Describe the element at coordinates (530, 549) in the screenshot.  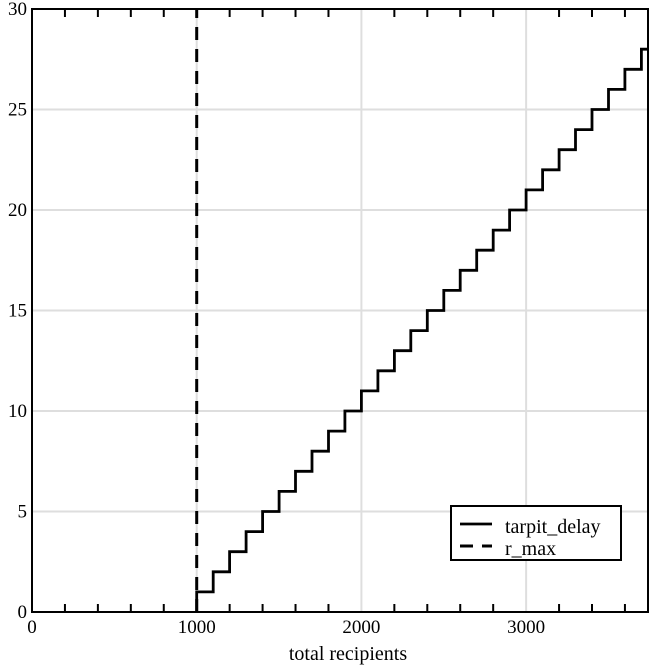
I see `legend-label-r_max: r_max` at that location.